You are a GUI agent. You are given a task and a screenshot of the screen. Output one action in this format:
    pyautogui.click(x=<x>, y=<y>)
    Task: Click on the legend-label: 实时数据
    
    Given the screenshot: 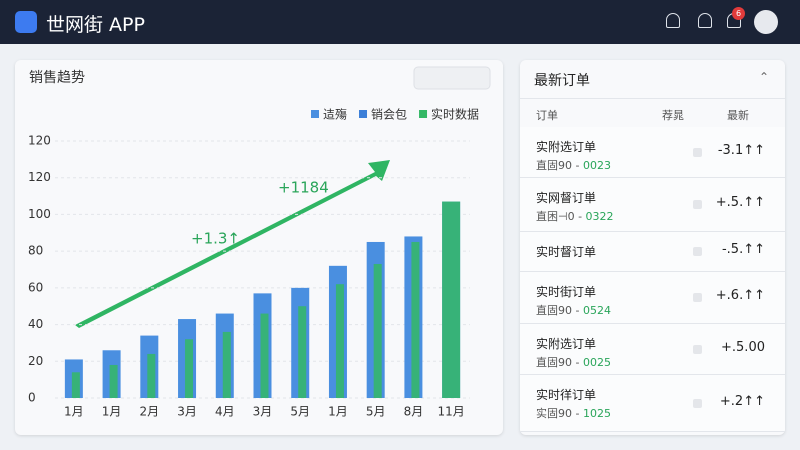 What is the action you would take?
    pyautogui.click(x=455, y=114)
    